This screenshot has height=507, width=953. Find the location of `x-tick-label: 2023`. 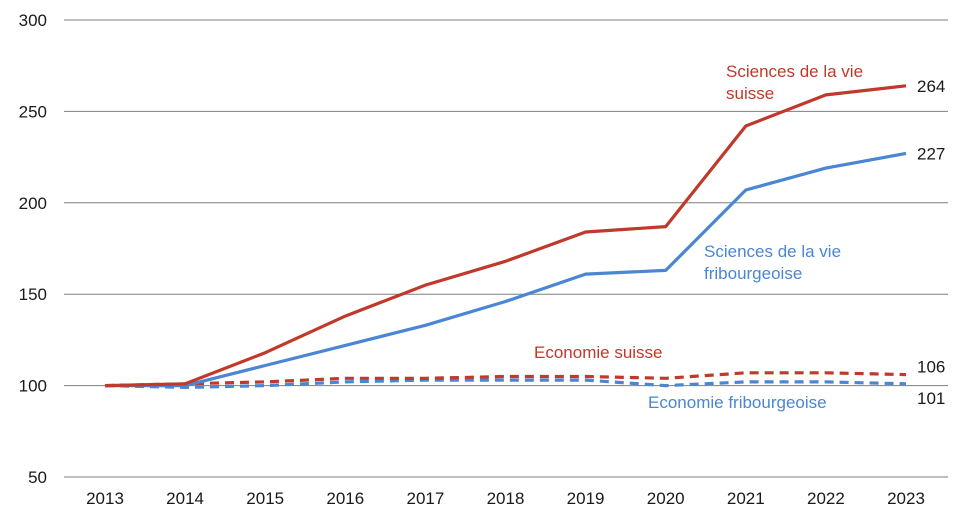

x-tick-label: 2023 is located at coordinates (906, 498).